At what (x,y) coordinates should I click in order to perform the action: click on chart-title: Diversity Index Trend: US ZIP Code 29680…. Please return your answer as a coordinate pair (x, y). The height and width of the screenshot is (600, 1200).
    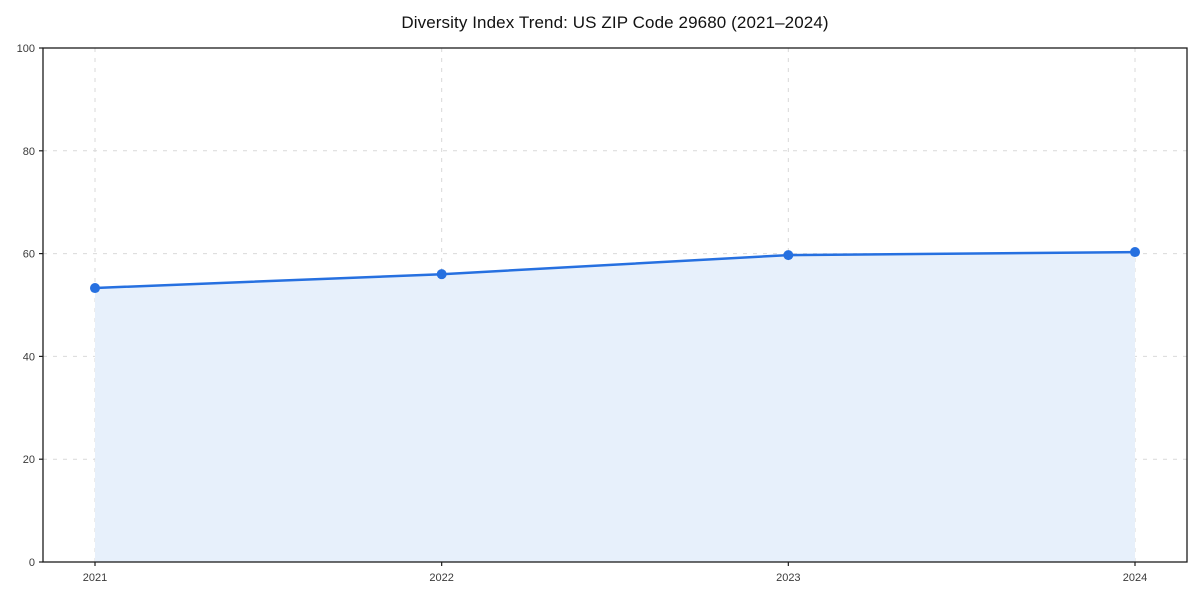
    Looking at the image, I should click on (615, 22).